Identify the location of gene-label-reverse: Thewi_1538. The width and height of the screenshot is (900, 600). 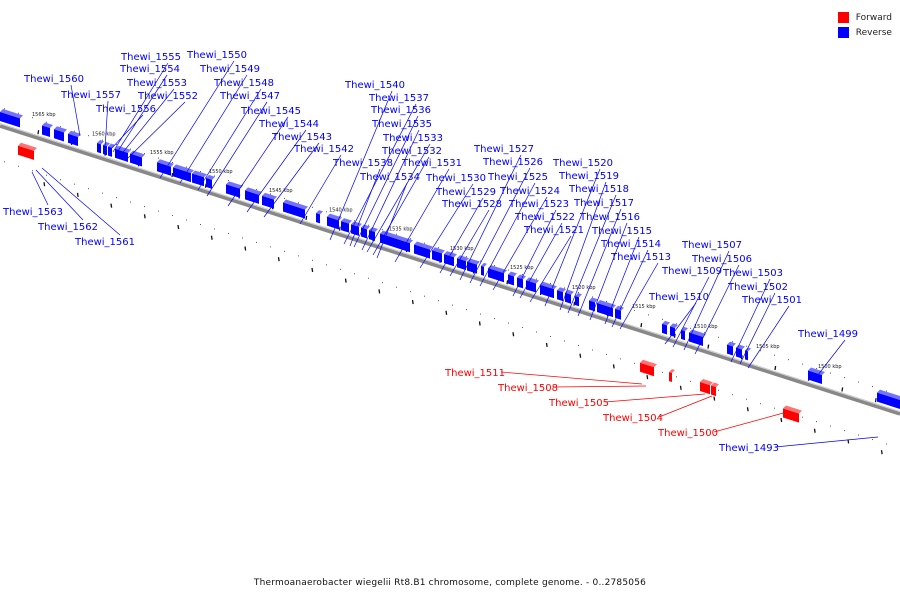
(362, 163).